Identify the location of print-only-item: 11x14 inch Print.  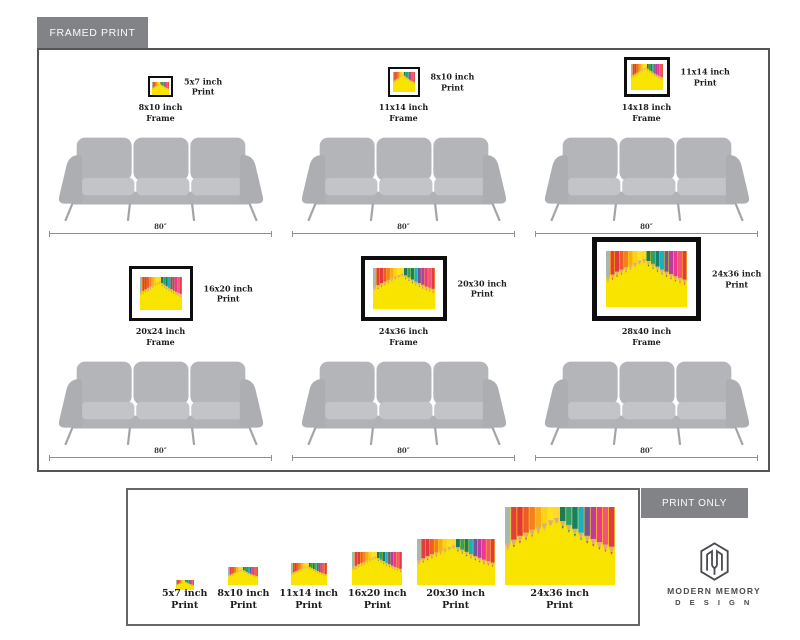
(308, 587).